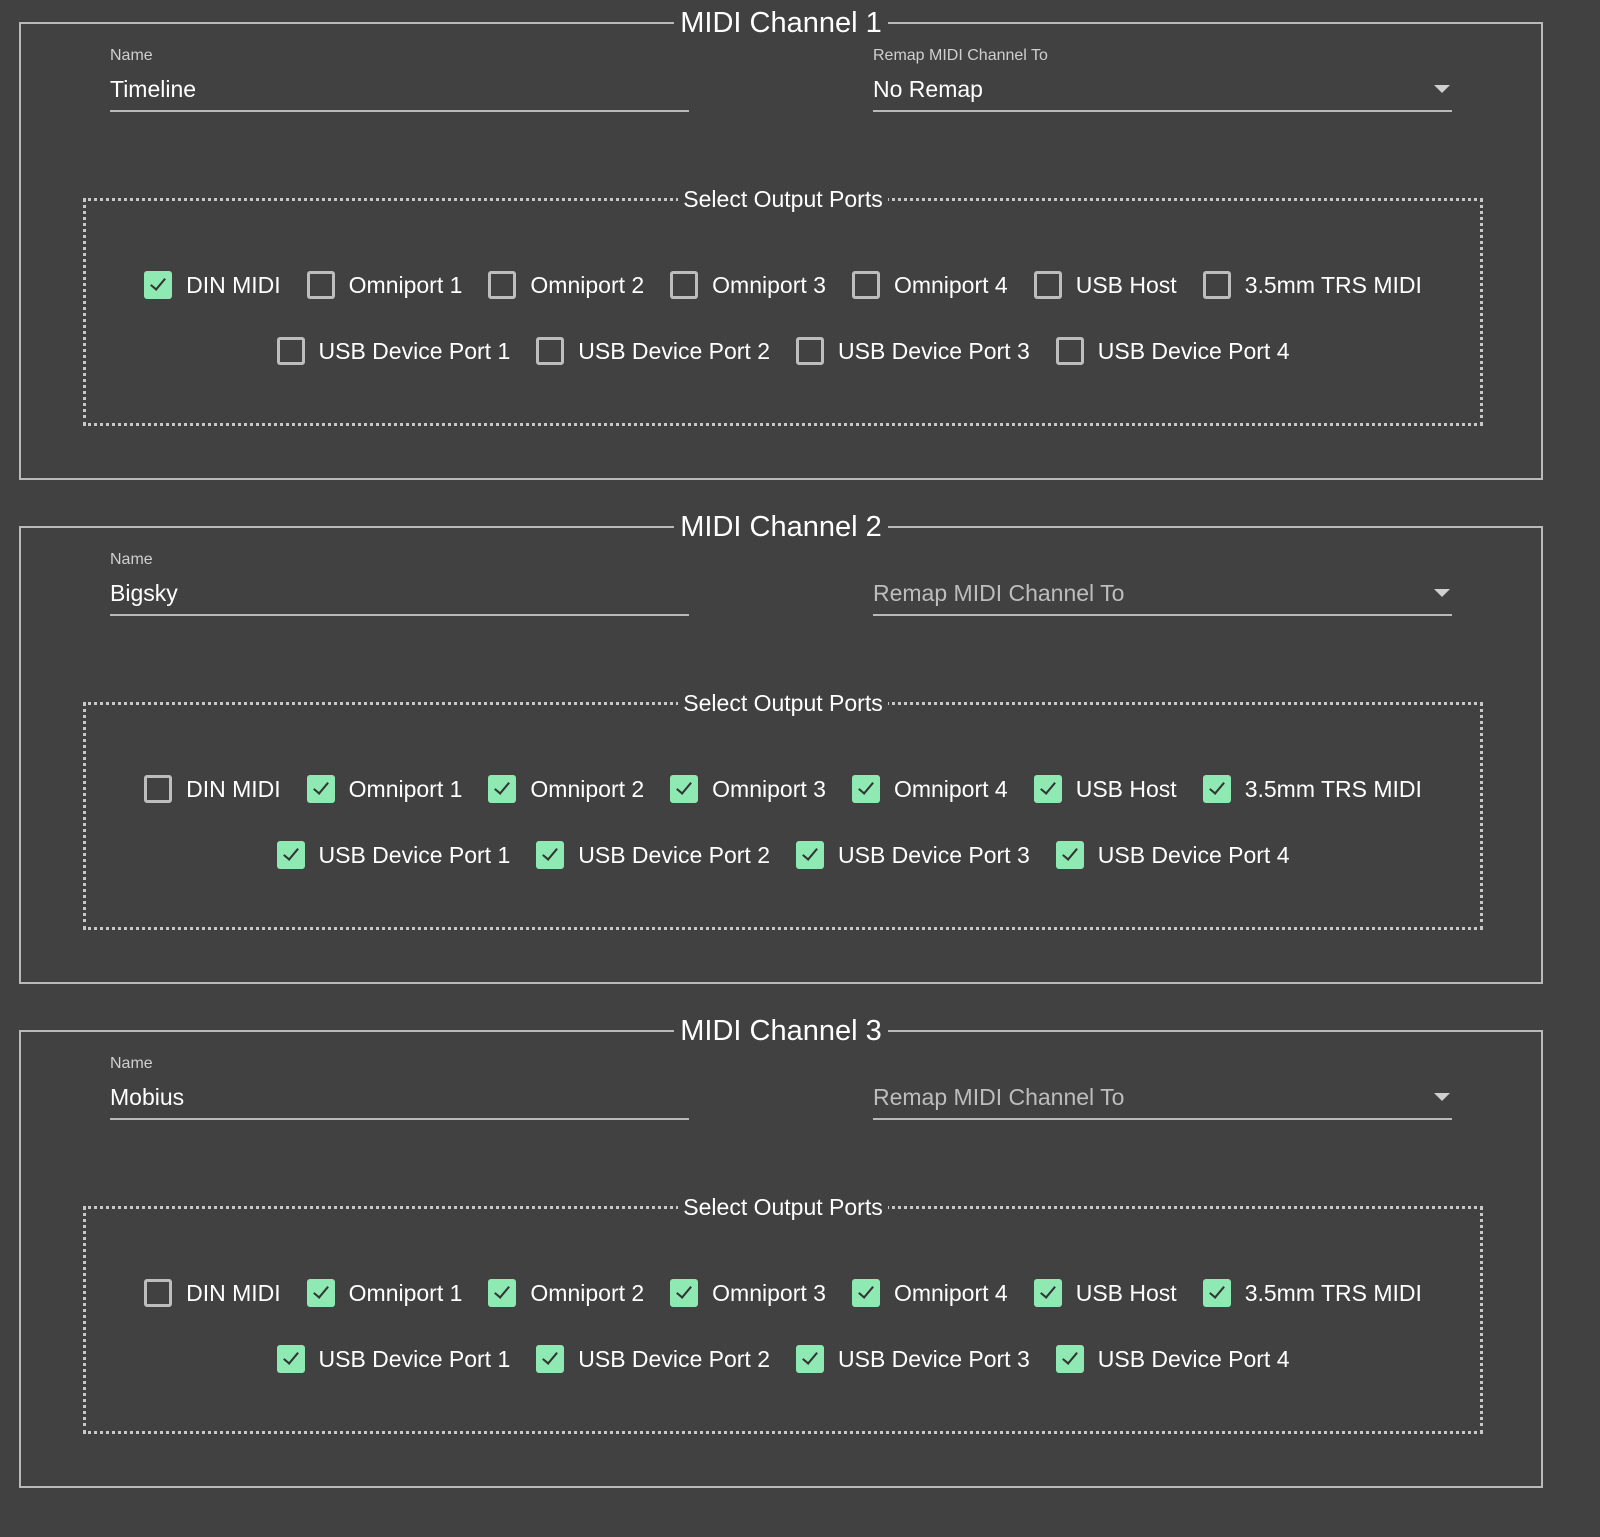 The width and height of the screenshot is (1600, 1537). What do you see at coordinates (1162, 615) in the screenshot?
I see `remap-underline` at bounding box center [1162, 615].